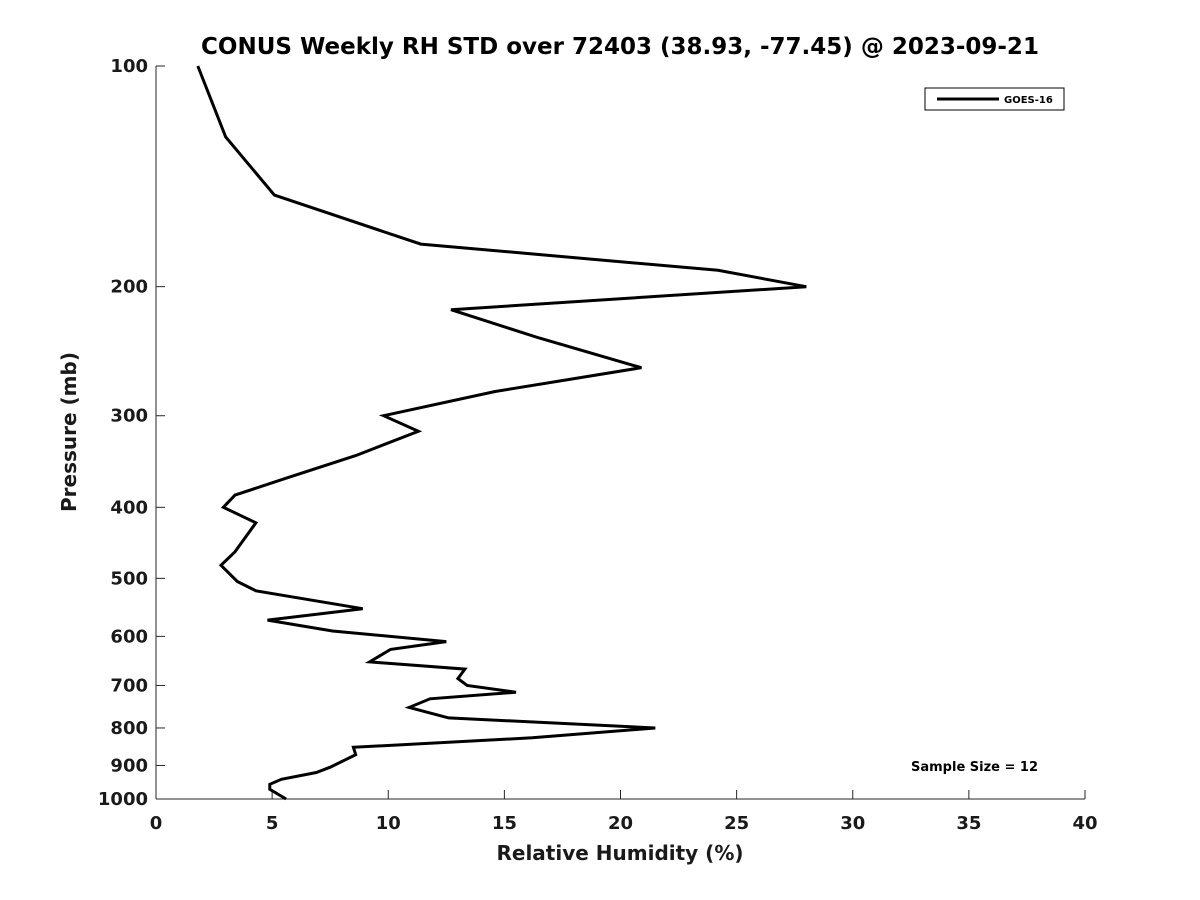 The image size is (1200, 900). Describe the element at coordinates (272, 823) in the screenshot. I see `x-tick-label: 5` at that location.